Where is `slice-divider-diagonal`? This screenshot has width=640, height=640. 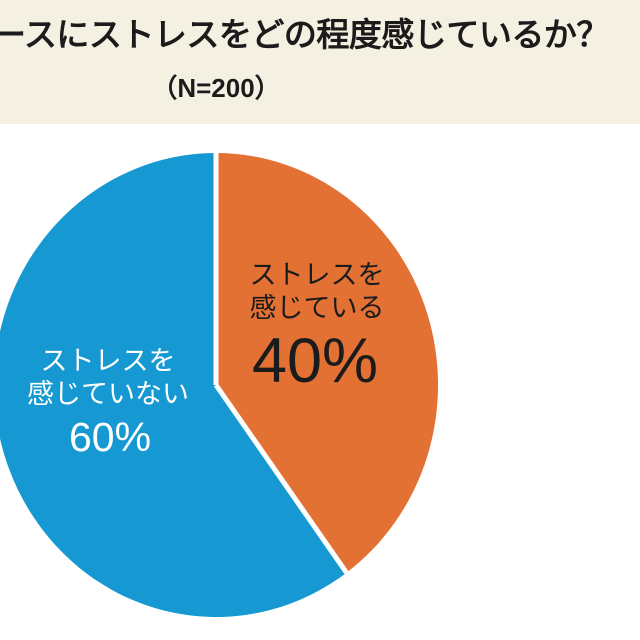 slice-divider-diagonal is located at coordinates (281, 479).